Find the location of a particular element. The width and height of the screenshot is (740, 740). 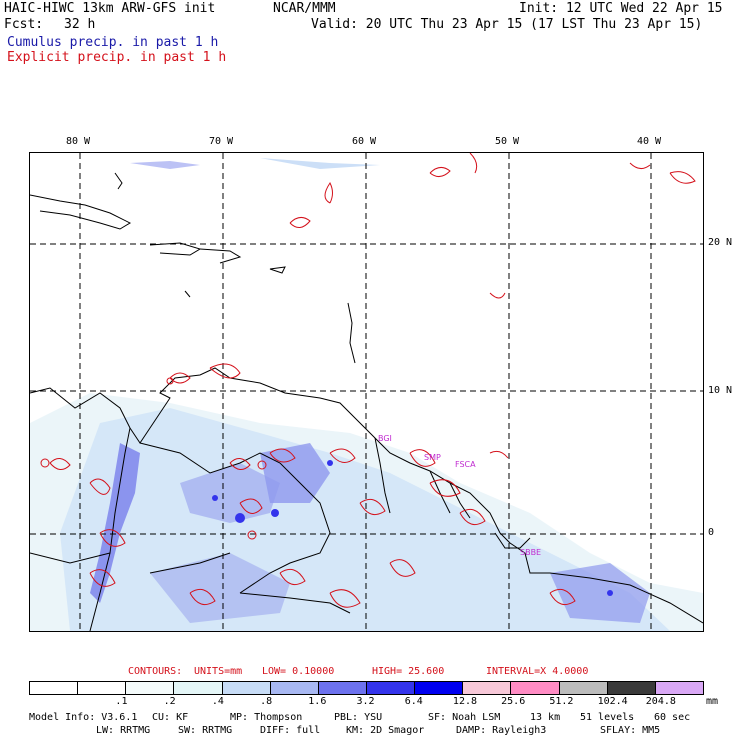

site-label-sbbe: SBBE is located at coordinates (530, 552).